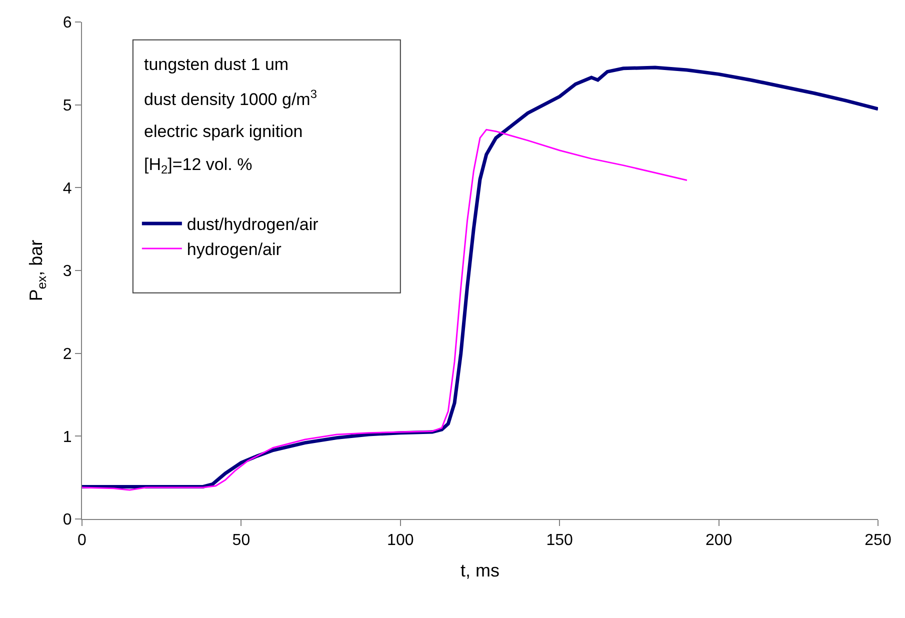 The width and height of the screenshot is (905, 618). What do you see at coordinates (231, 98) in the screenshot?
I see `annotation: dust density 1000 g/m$^{3}$` at bounding box center [231, 98].